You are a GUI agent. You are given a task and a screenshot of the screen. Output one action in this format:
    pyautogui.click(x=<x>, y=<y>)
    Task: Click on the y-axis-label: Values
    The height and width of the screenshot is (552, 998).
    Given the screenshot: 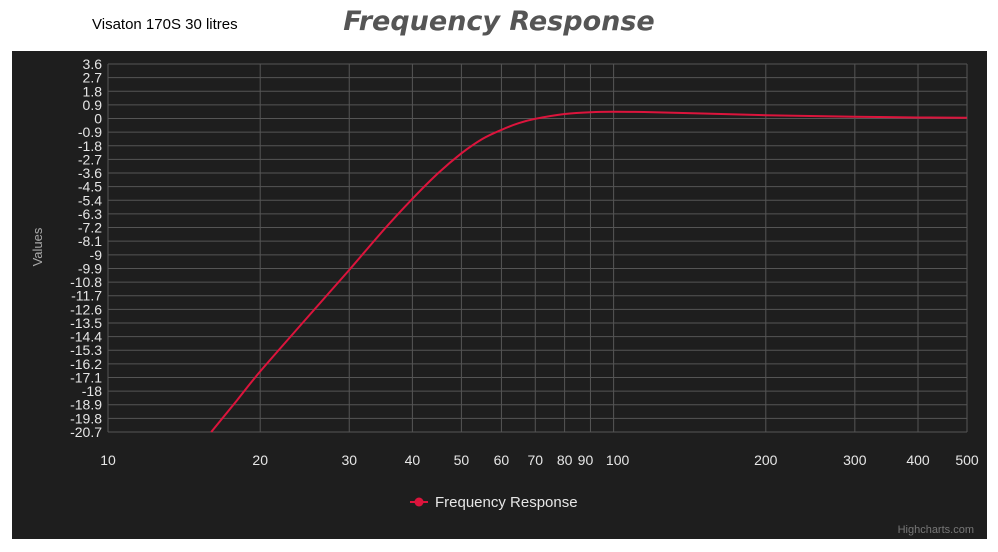 What is the action you would take?
    pyautogui.click(x=37, y=246)
    